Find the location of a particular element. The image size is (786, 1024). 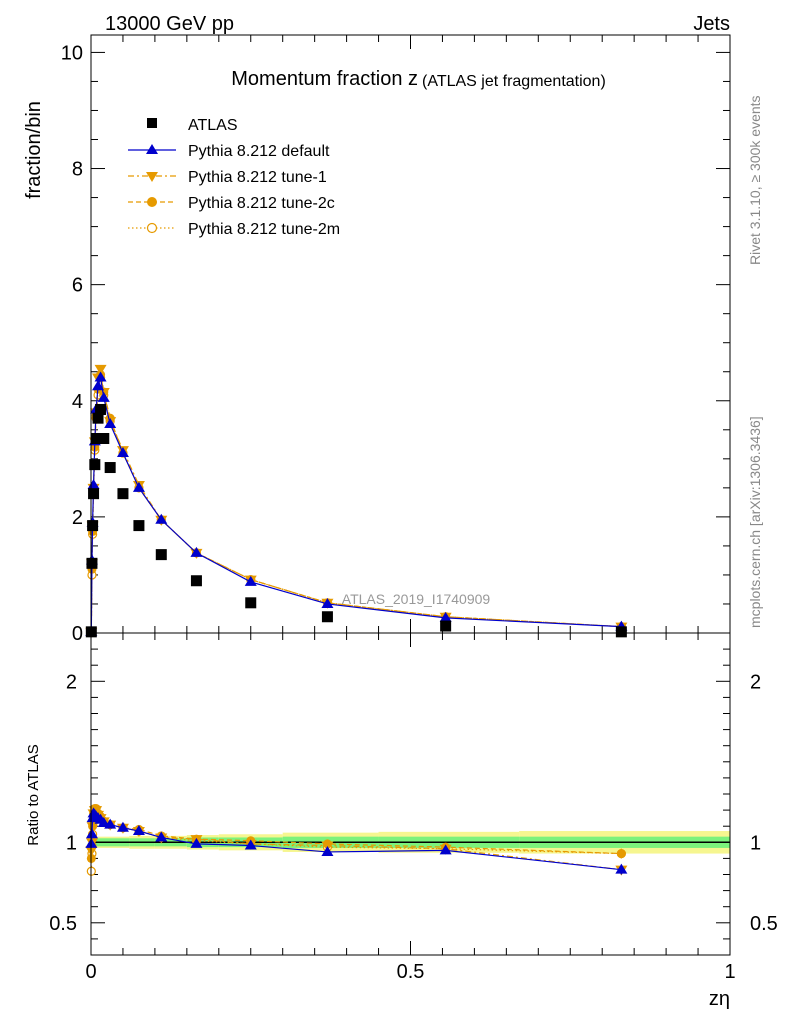

legend-label-atlas: ATLAS is located at coordinates (213, 125).